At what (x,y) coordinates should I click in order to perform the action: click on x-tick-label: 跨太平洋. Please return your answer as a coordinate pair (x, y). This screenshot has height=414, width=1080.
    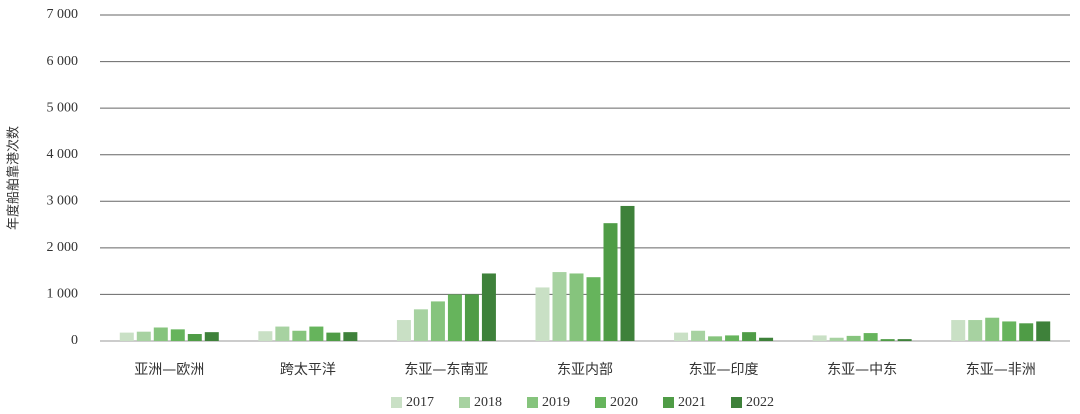
    Looking at the image, I should click on (308, 370).